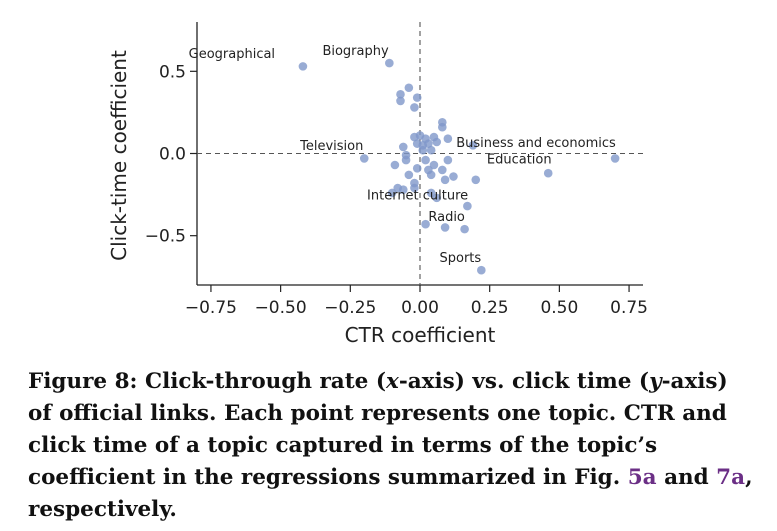 This screenshot has width=777, height=531. What do you see at coordinates (417, 196) in the screenshot?
I see `point-annotation: Internet culture` at bounding box center [417, 196].